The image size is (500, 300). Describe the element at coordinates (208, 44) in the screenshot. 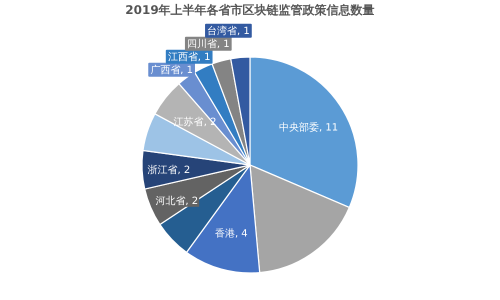

I see `slice-label: 四川省, 1` at that location.